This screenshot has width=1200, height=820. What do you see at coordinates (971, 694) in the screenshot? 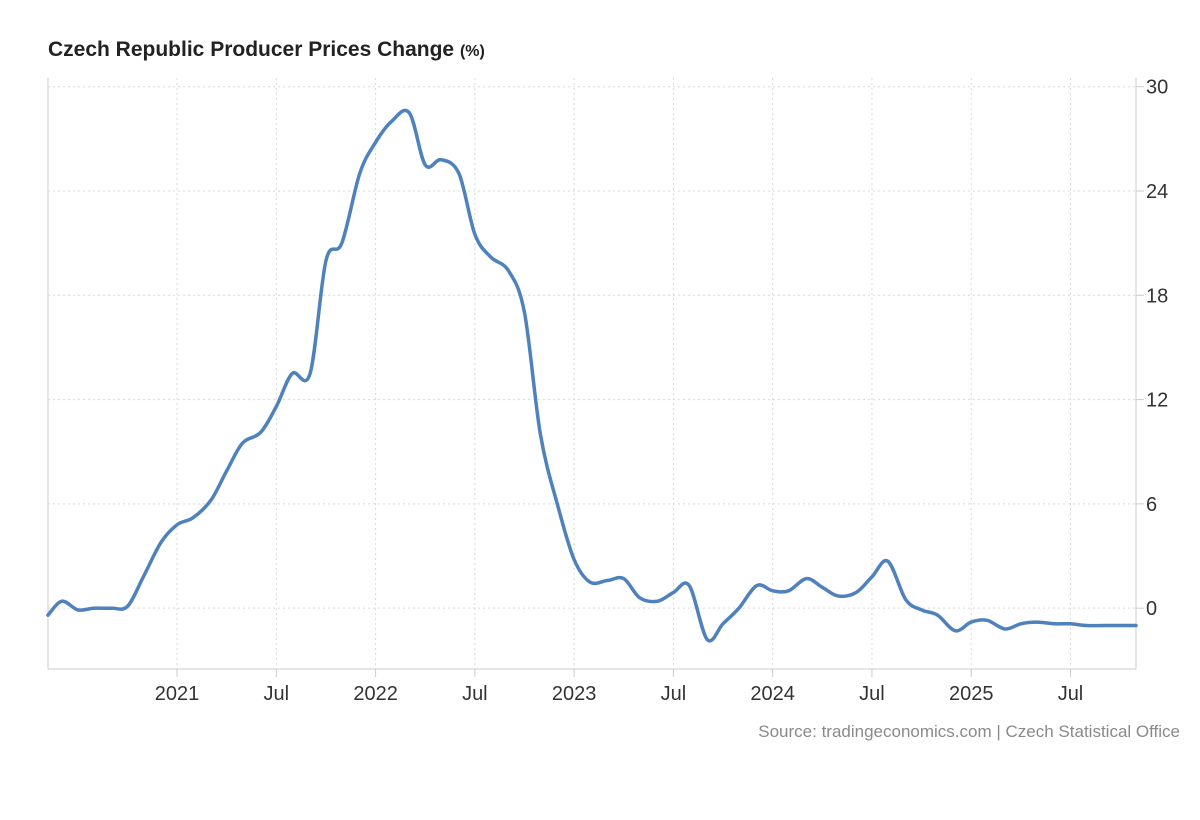
I see `x-tick-label: 2025` at bounding box center [971, 694].